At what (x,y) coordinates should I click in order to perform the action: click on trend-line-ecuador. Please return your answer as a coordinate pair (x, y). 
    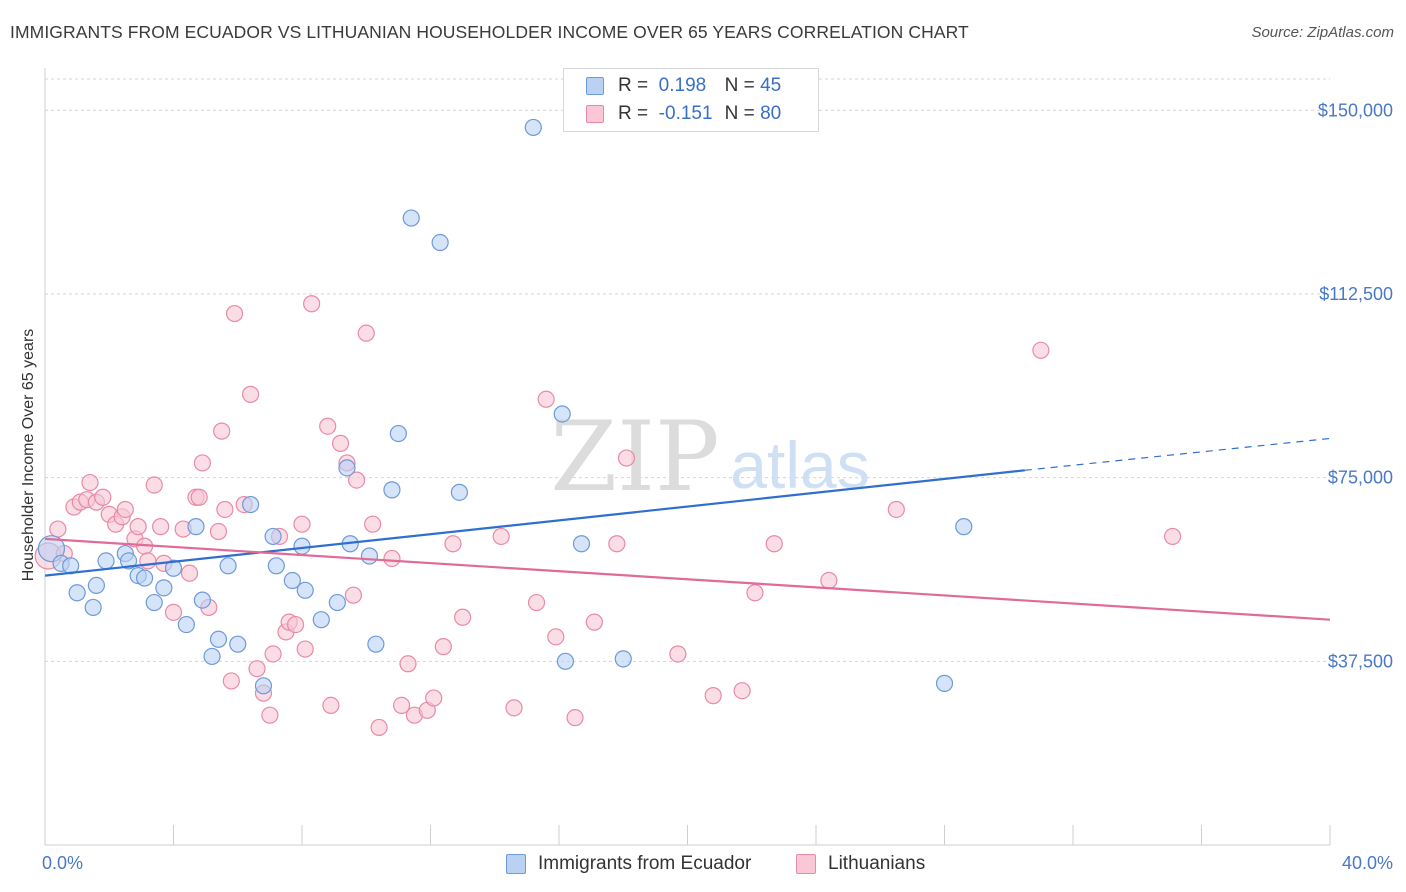
    Looking at the image, I should click on (534, 523).